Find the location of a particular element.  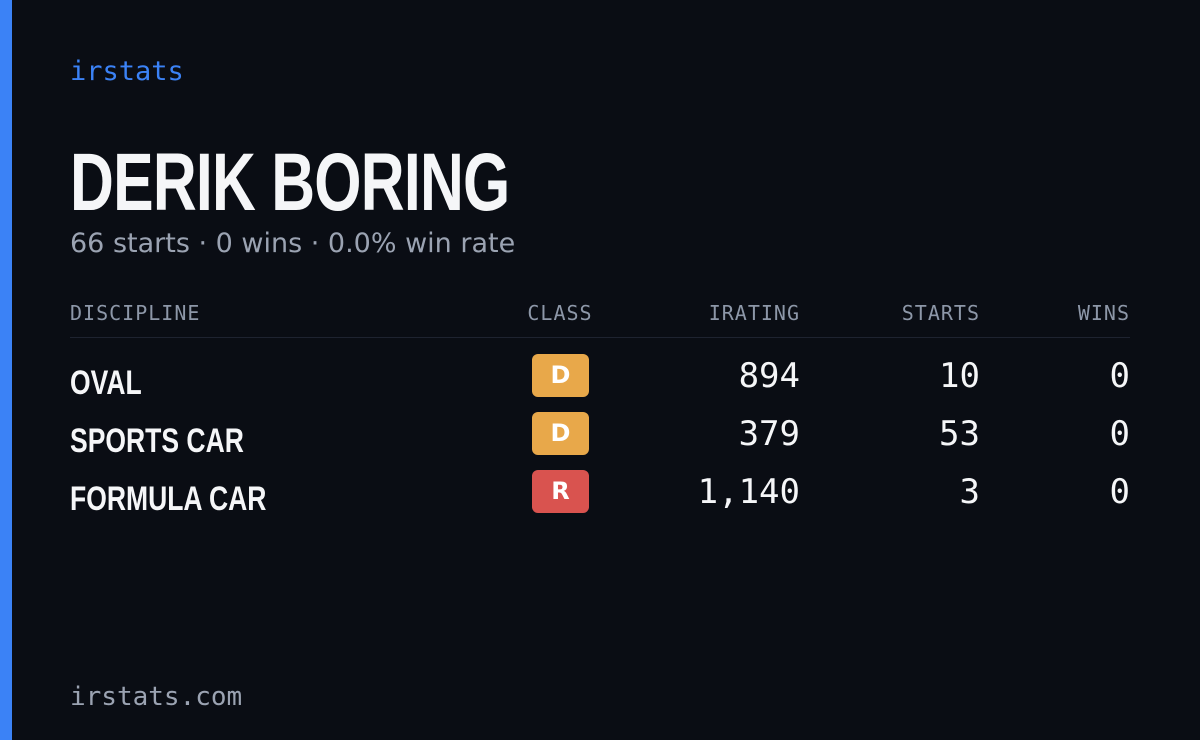

column-header: WINS is located at coordinates (1103, 313).